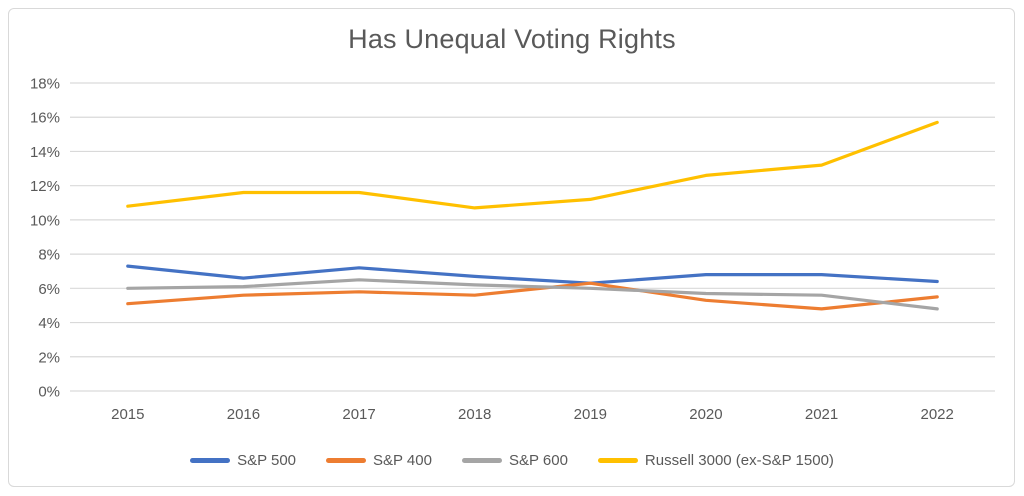  Describe the element at coordinates (45, 152) in the screenshot. I see `y-axis-tick-label: 14%` at that location.